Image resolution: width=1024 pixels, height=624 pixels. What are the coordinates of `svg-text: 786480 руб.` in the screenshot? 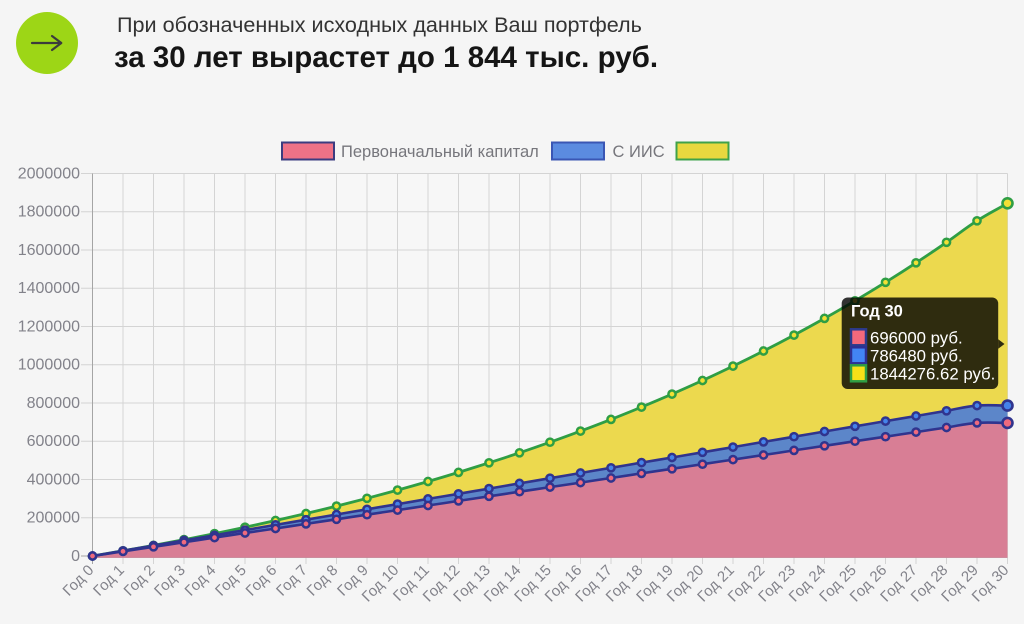 It's located at (916, 356).